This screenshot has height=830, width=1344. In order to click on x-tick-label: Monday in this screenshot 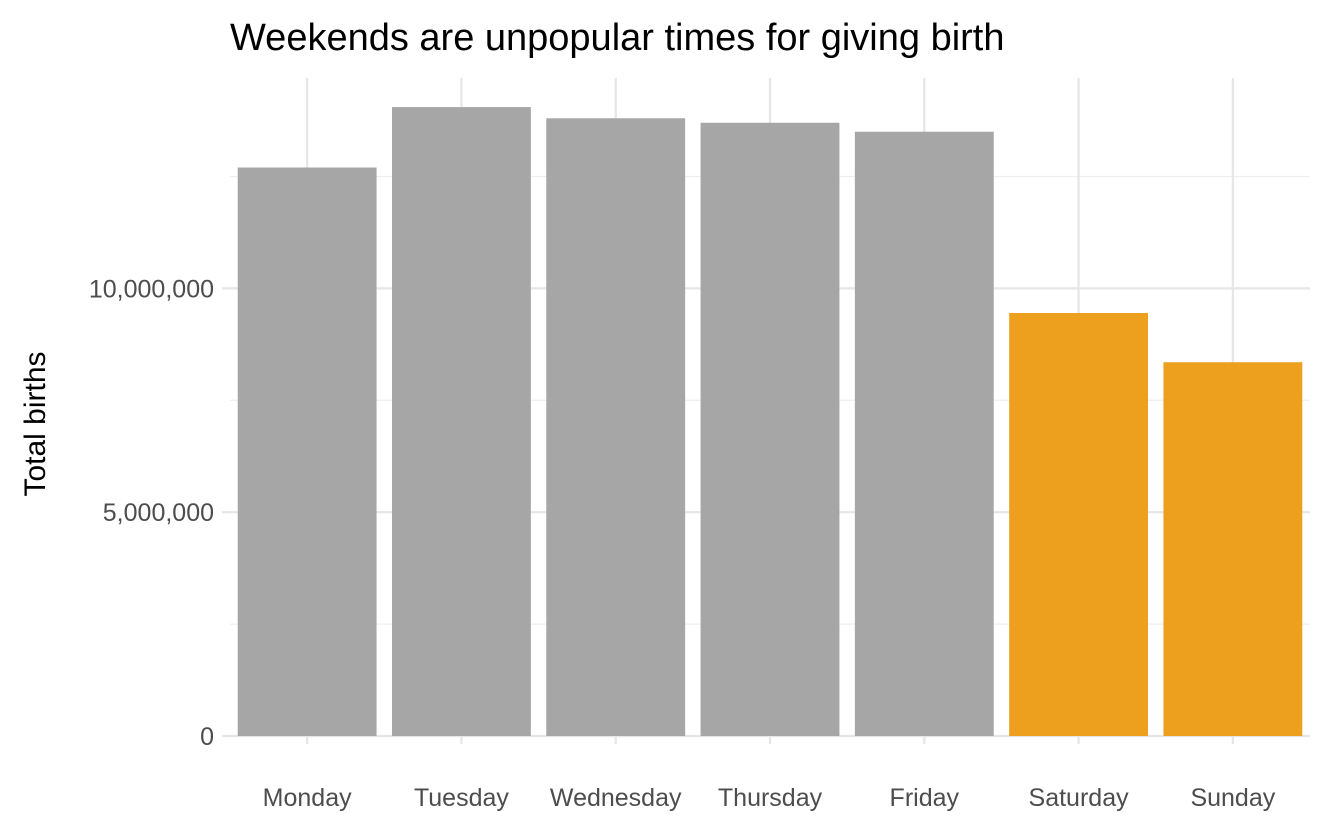, I will do `click(307, 798)`.